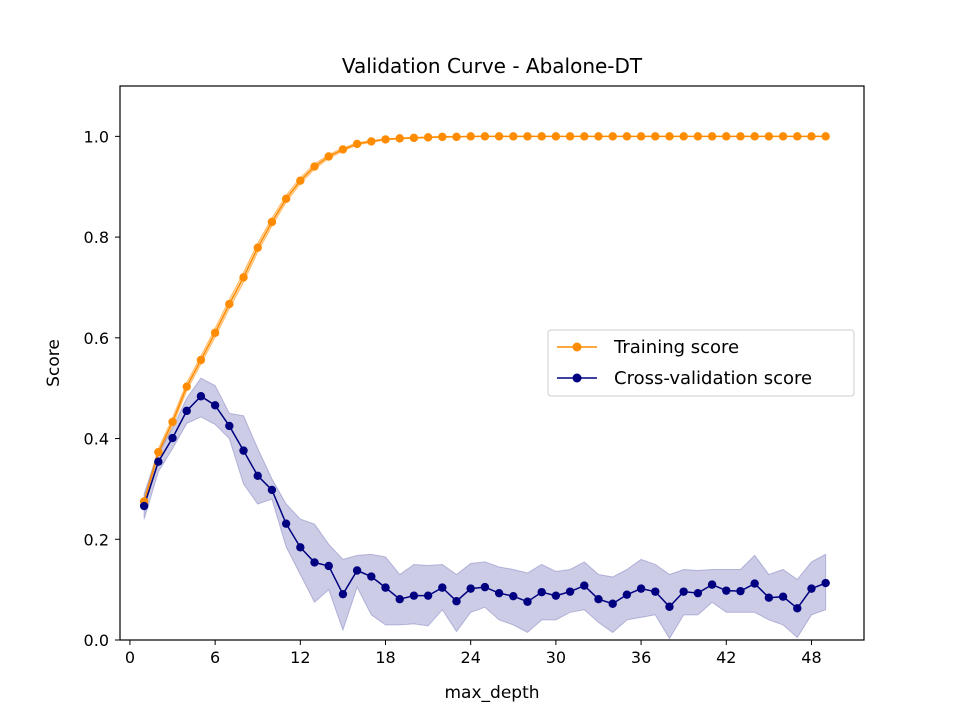  I want to click on x-axis-label: max_depth, so click(491, 693).